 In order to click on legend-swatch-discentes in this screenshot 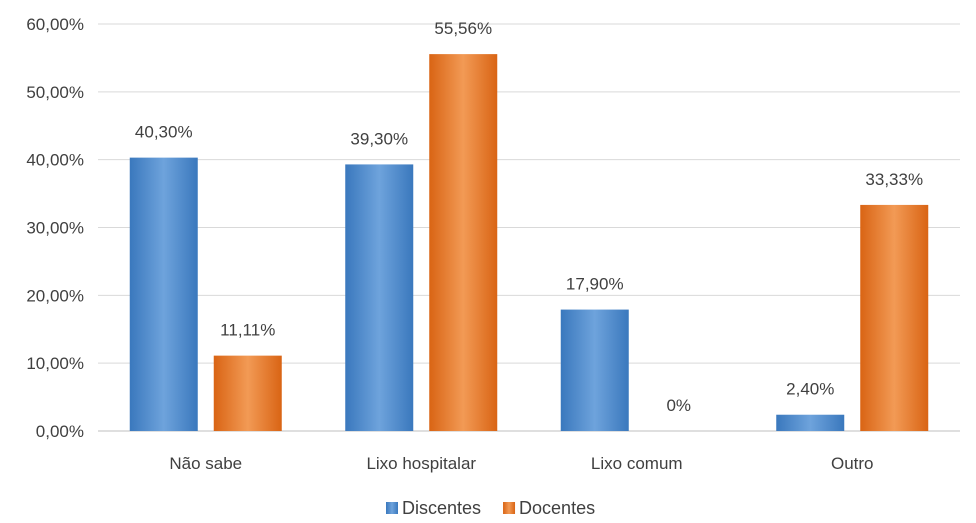, I will do `click(392, 508)`.